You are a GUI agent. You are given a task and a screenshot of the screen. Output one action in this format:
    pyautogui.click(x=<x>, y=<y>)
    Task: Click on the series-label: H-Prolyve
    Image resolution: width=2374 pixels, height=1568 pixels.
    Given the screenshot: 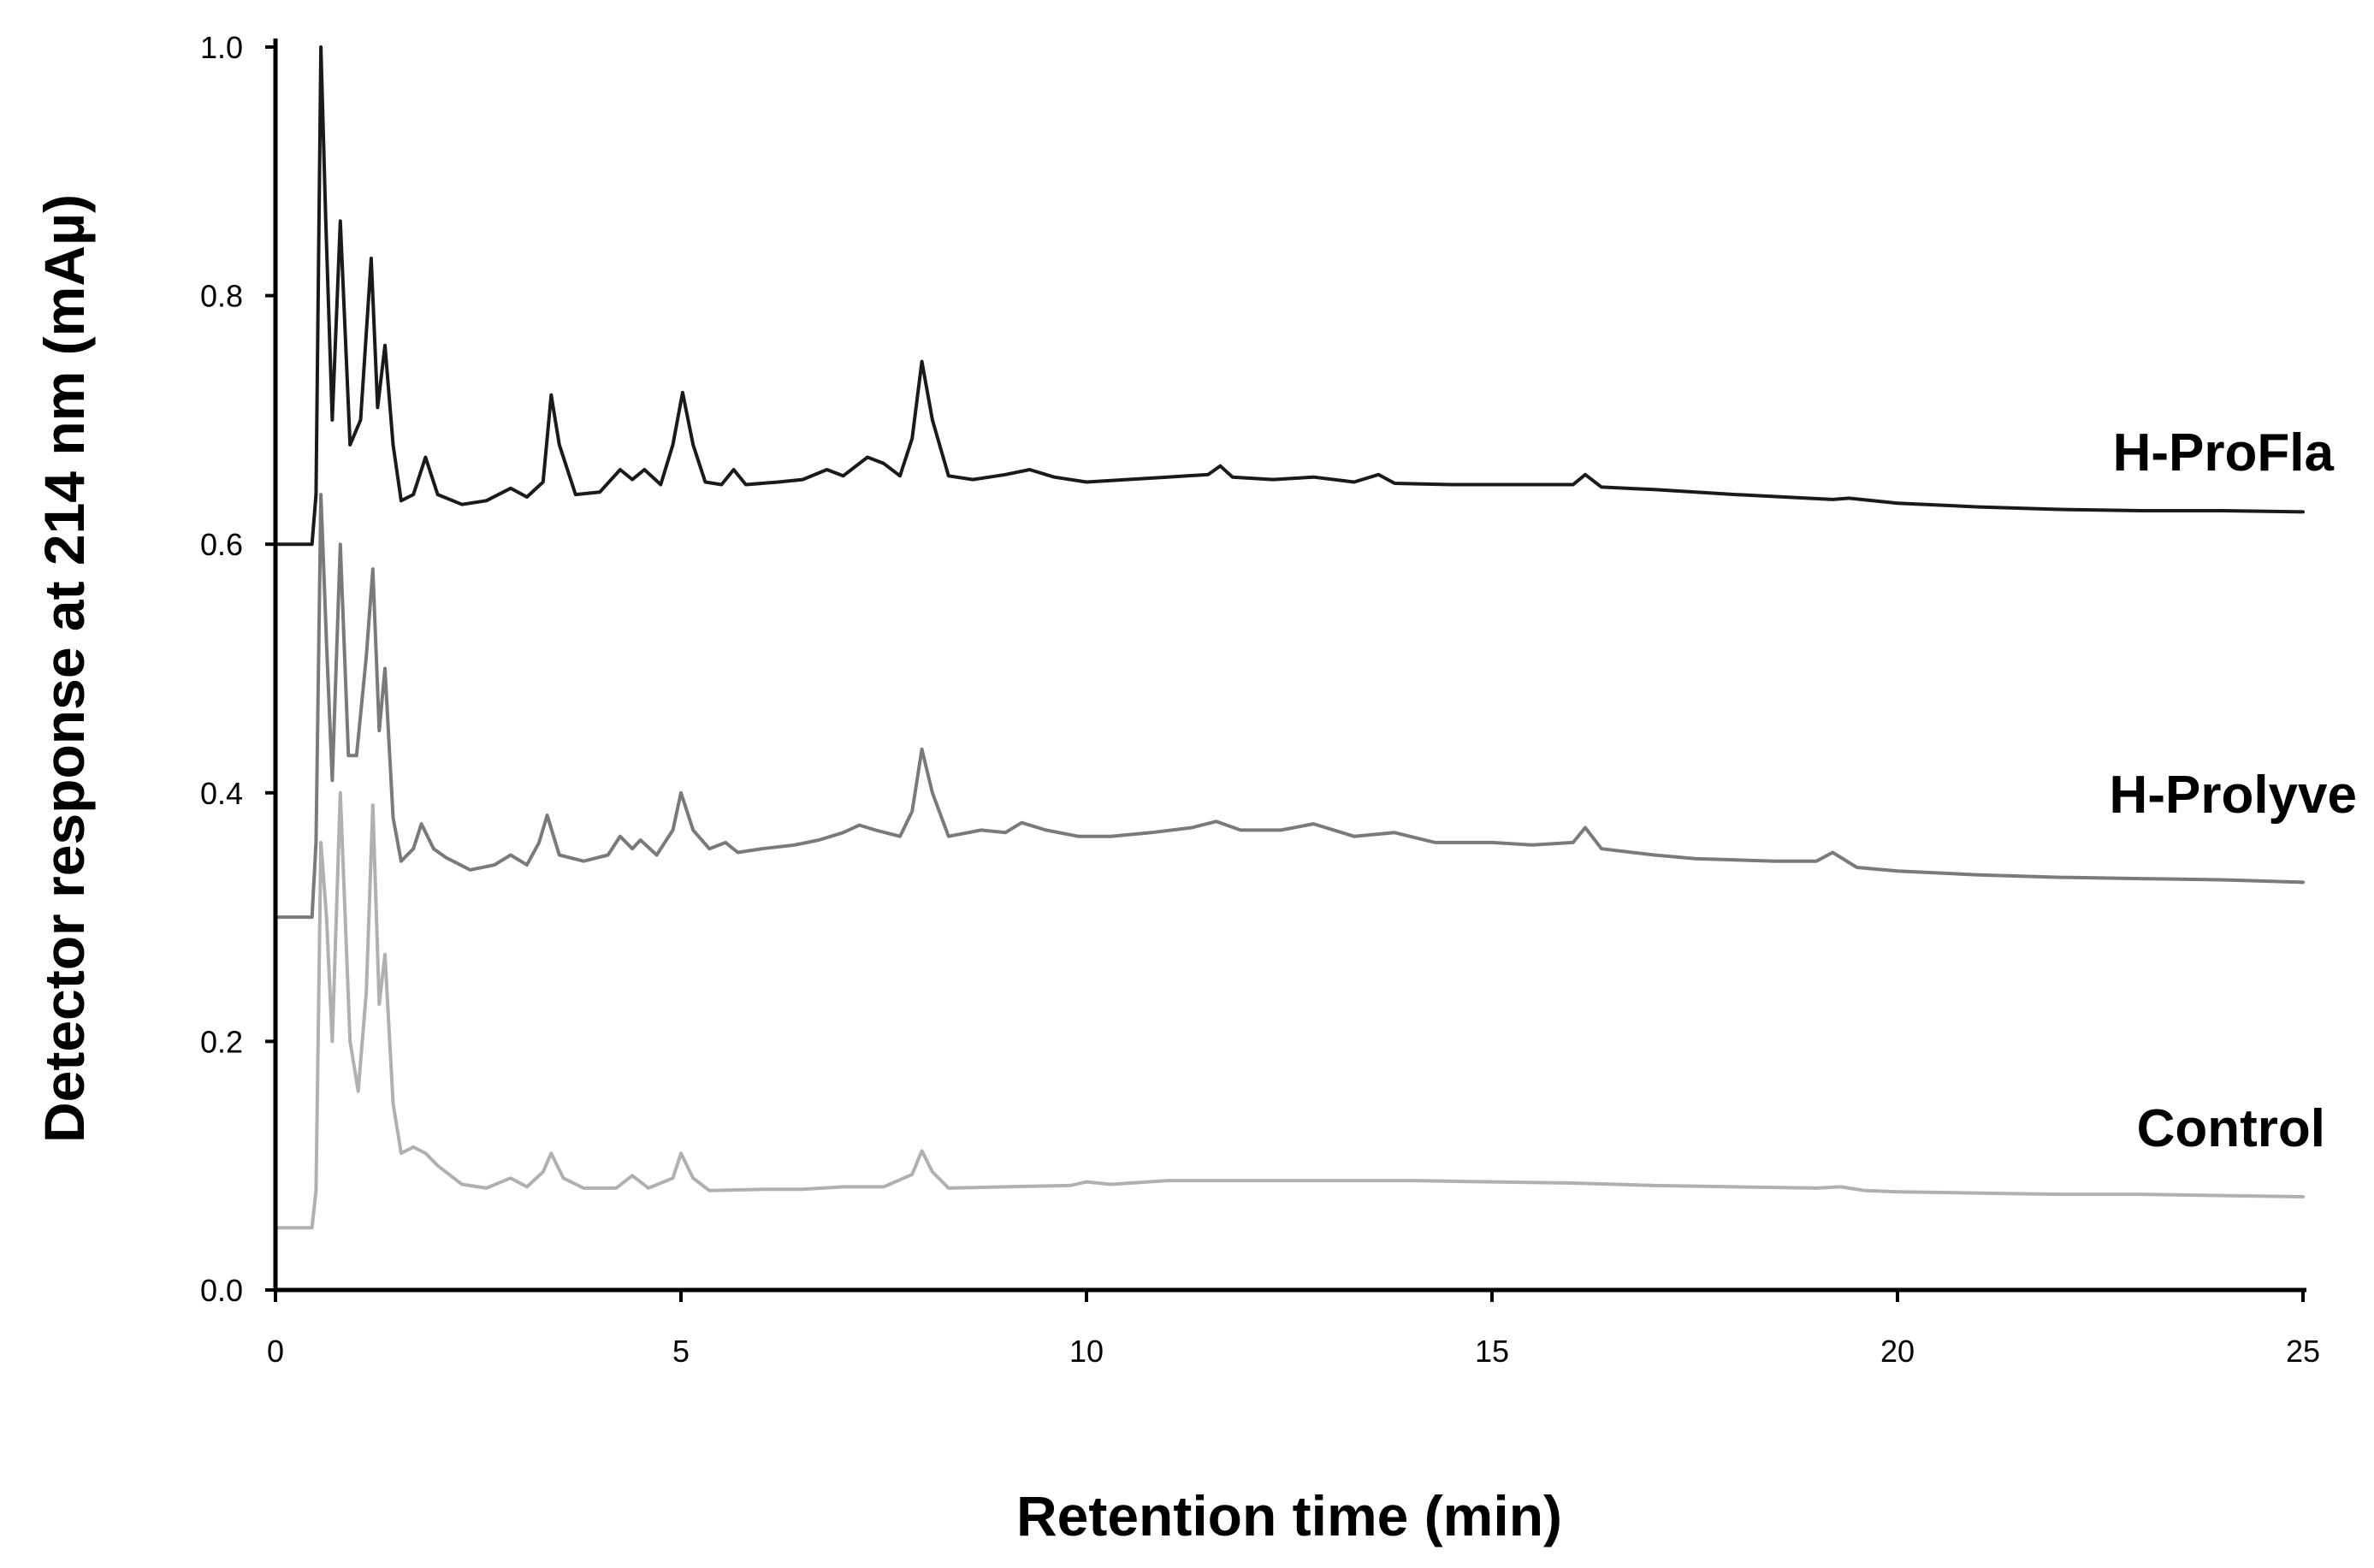 What is the action you would take?
    pyautogui.click(x=2233, y=795)
    